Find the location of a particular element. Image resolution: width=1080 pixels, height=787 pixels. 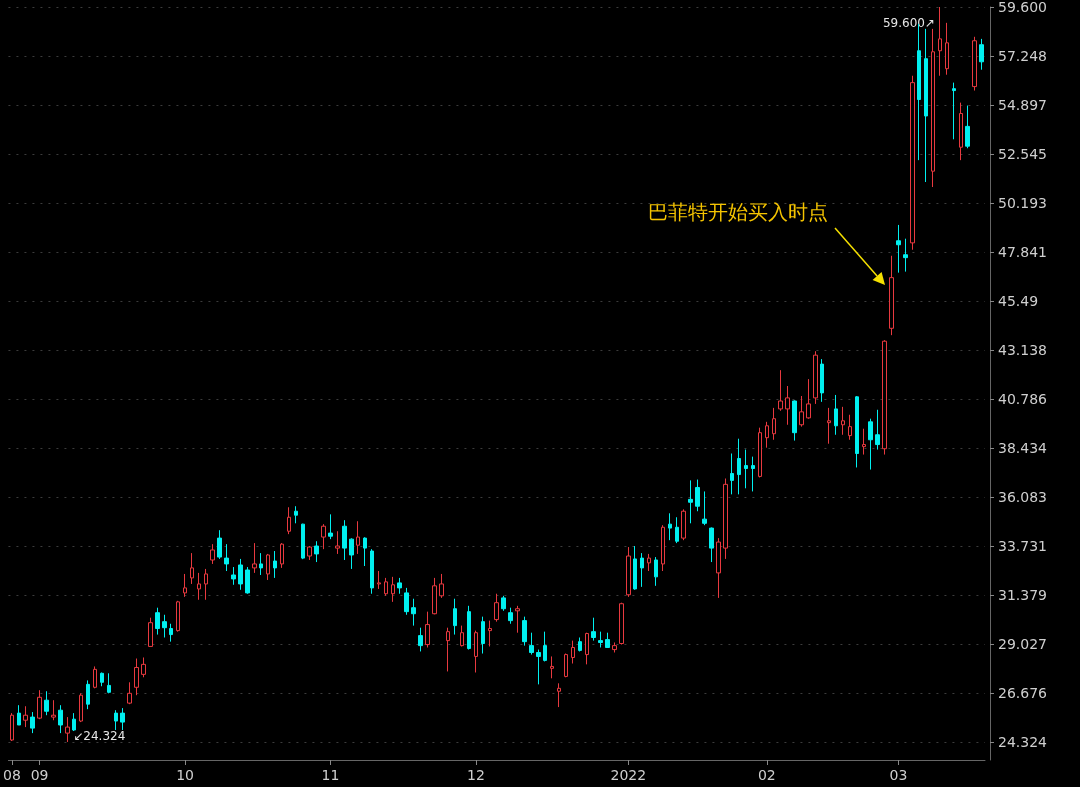

annotation: 59.600↗ is located at coordinates (908, 23).